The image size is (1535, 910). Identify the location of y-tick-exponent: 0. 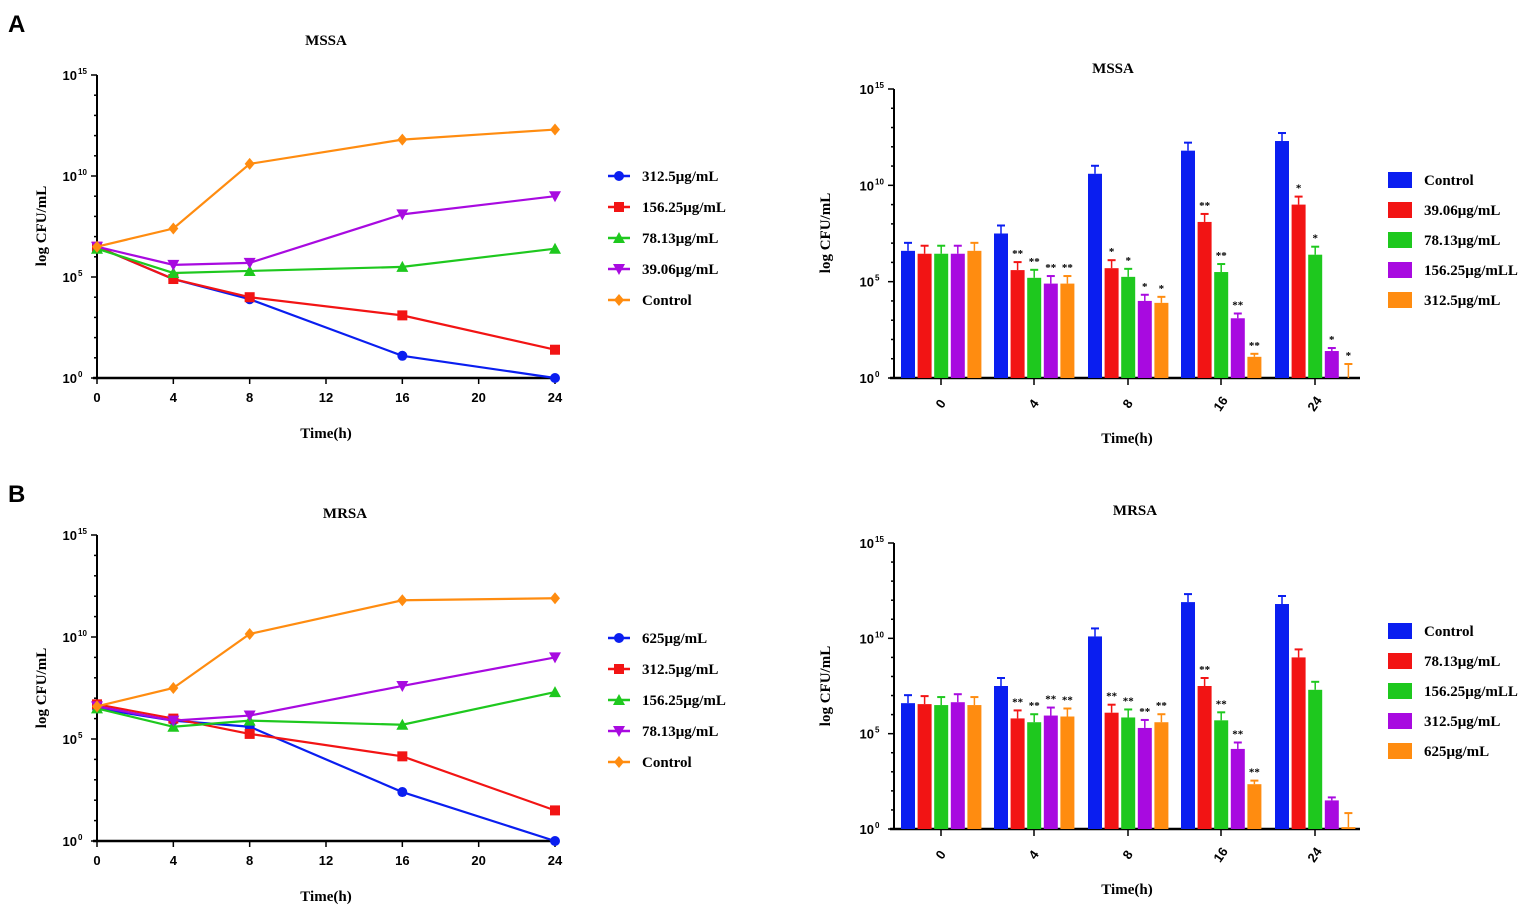
(877, 374).